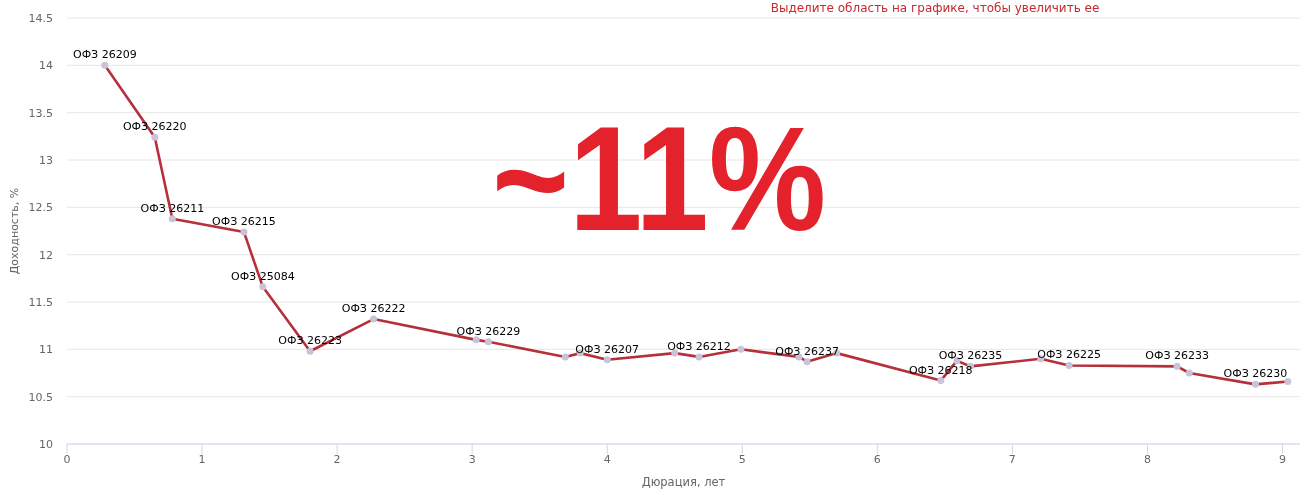 This screenshot has height=495, width=1307. I want to click on y-tick-label: 14, so click(46, 66).